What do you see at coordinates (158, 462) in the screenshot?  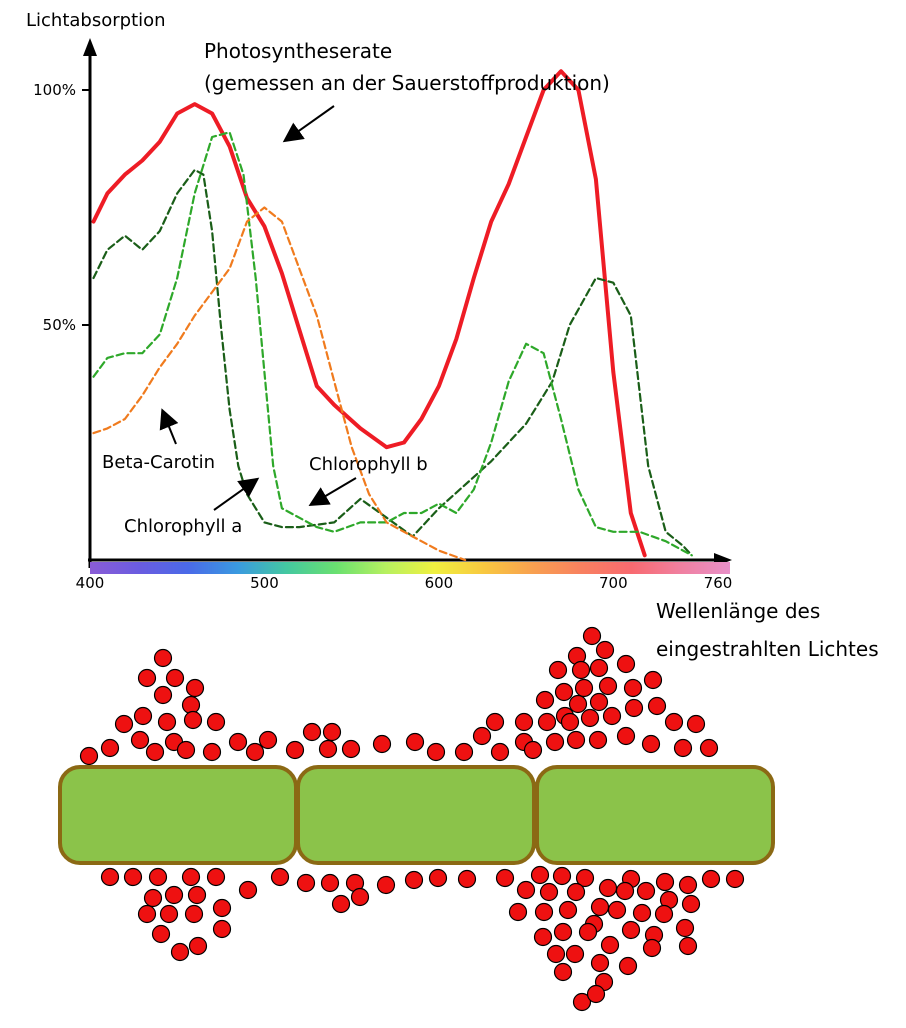 I see `beta-carotin-label: Beta-Carotin` at bounding box center [158, 462].